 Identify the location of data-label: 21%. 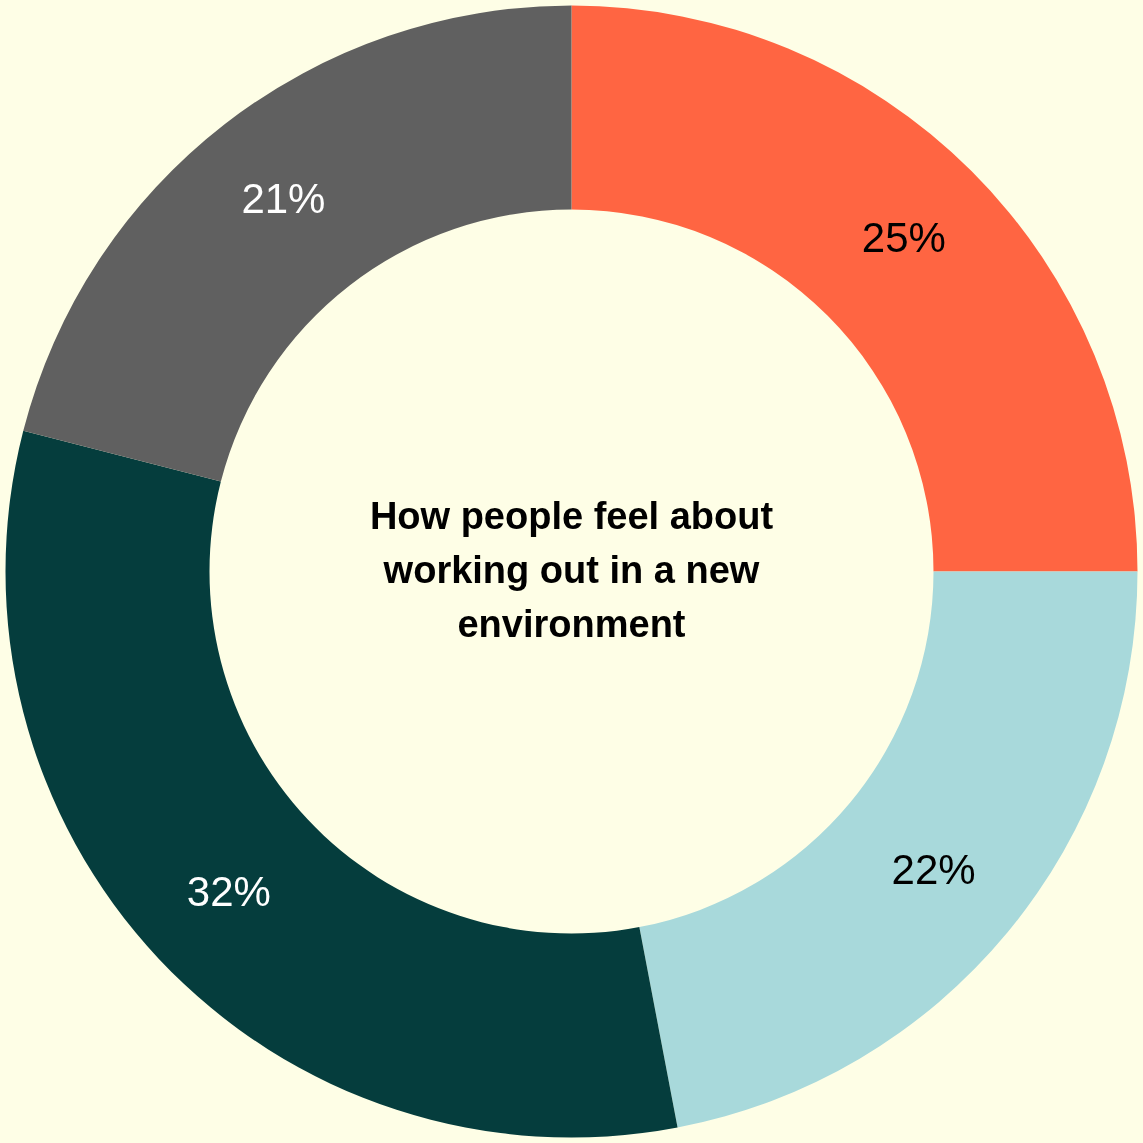
(283, 199).